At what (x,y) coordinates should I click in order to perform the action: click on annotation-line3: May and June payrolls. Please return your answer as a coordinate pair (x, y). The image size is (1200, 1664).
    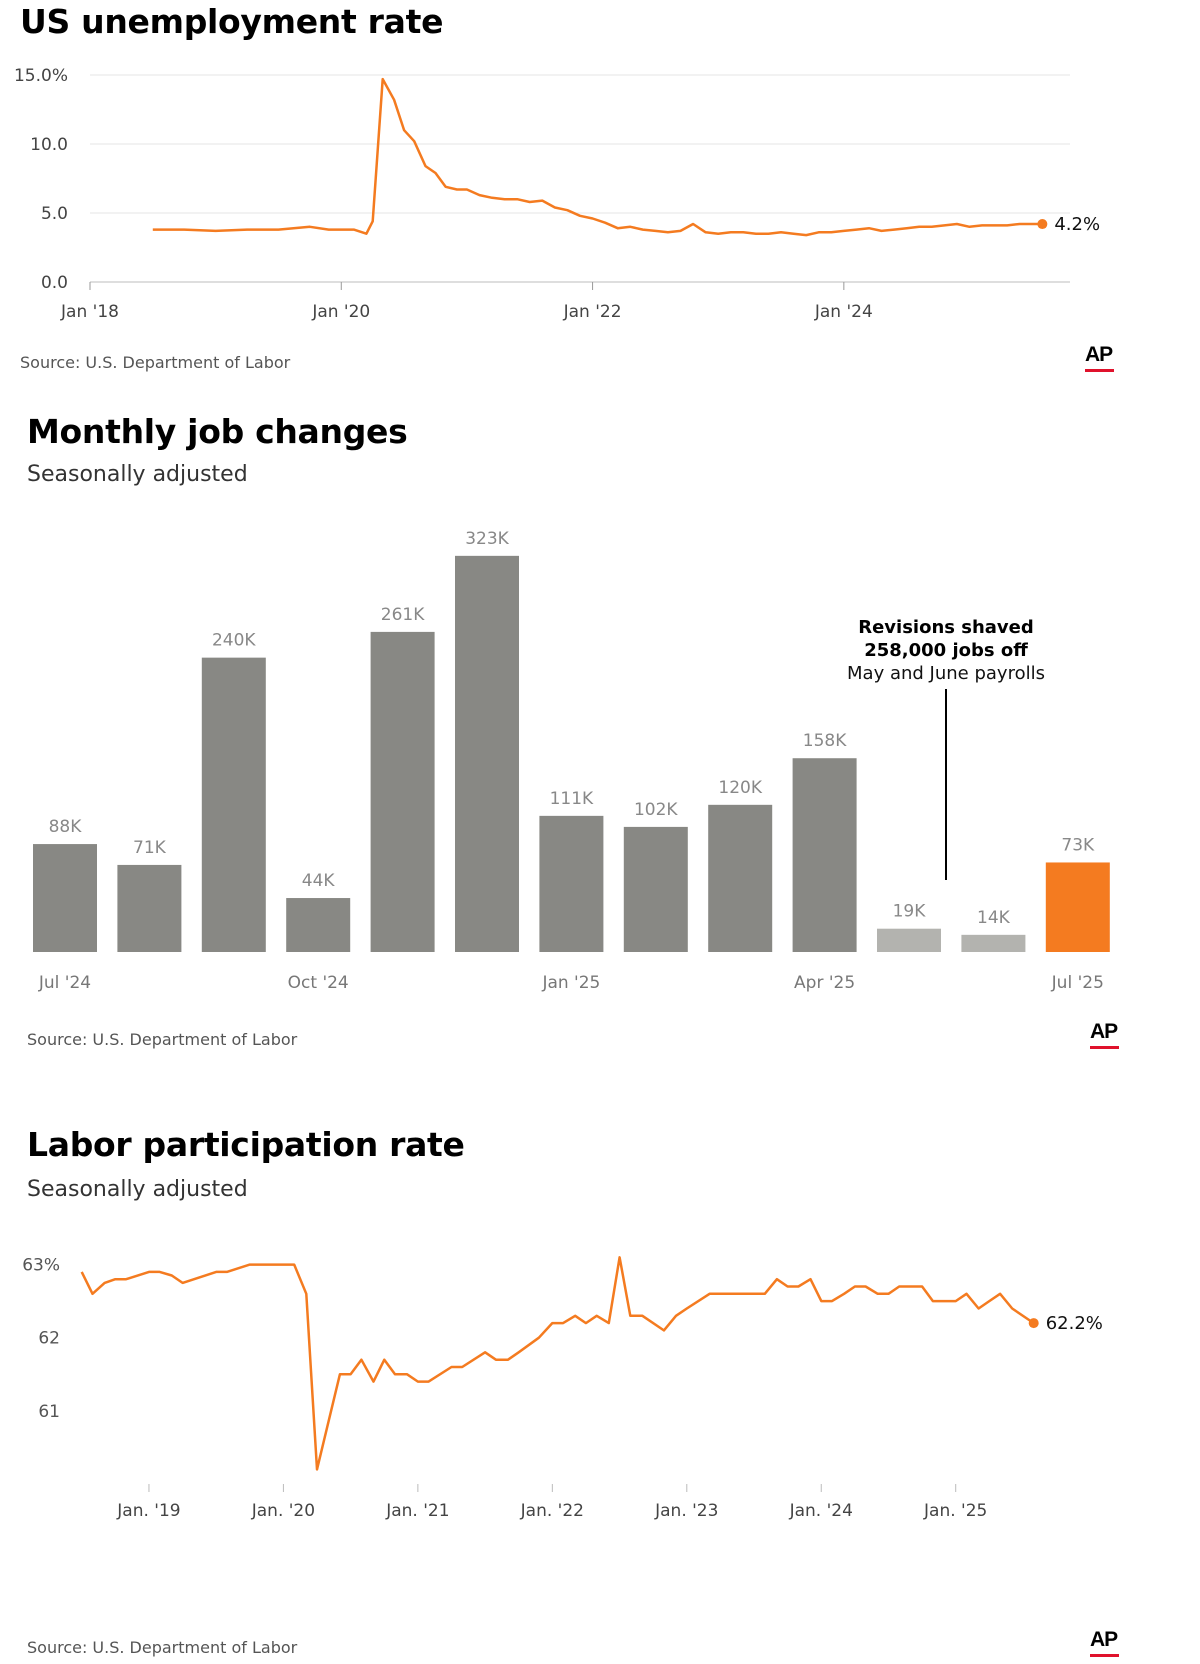
    Looking at the image, I should click on (946, 673).